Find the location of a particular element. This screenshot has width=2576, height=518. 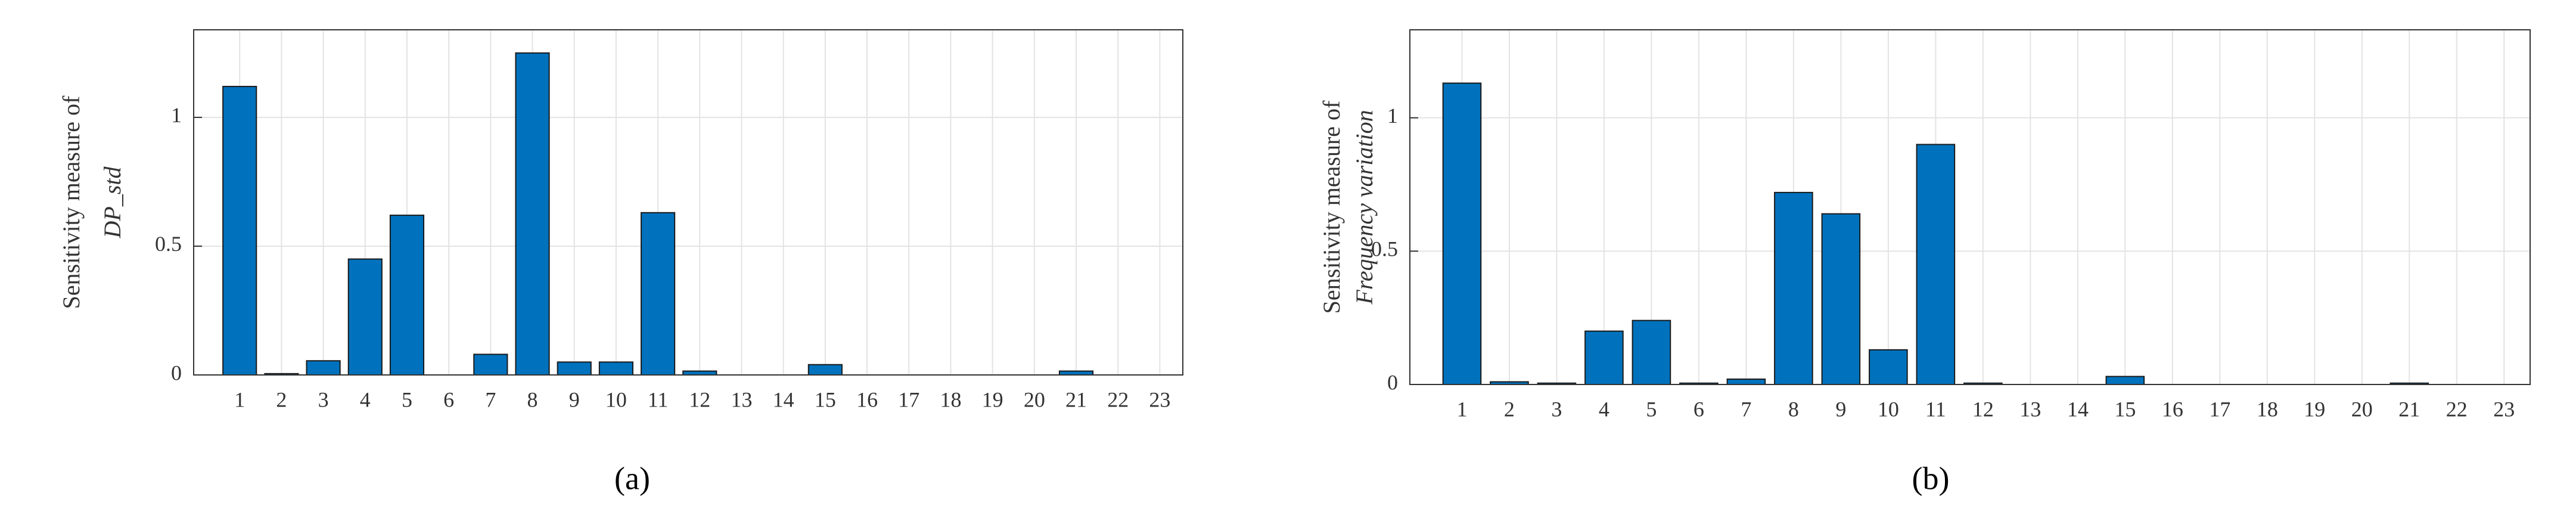

panel-label: (a) is located at coordinates (632, 478).